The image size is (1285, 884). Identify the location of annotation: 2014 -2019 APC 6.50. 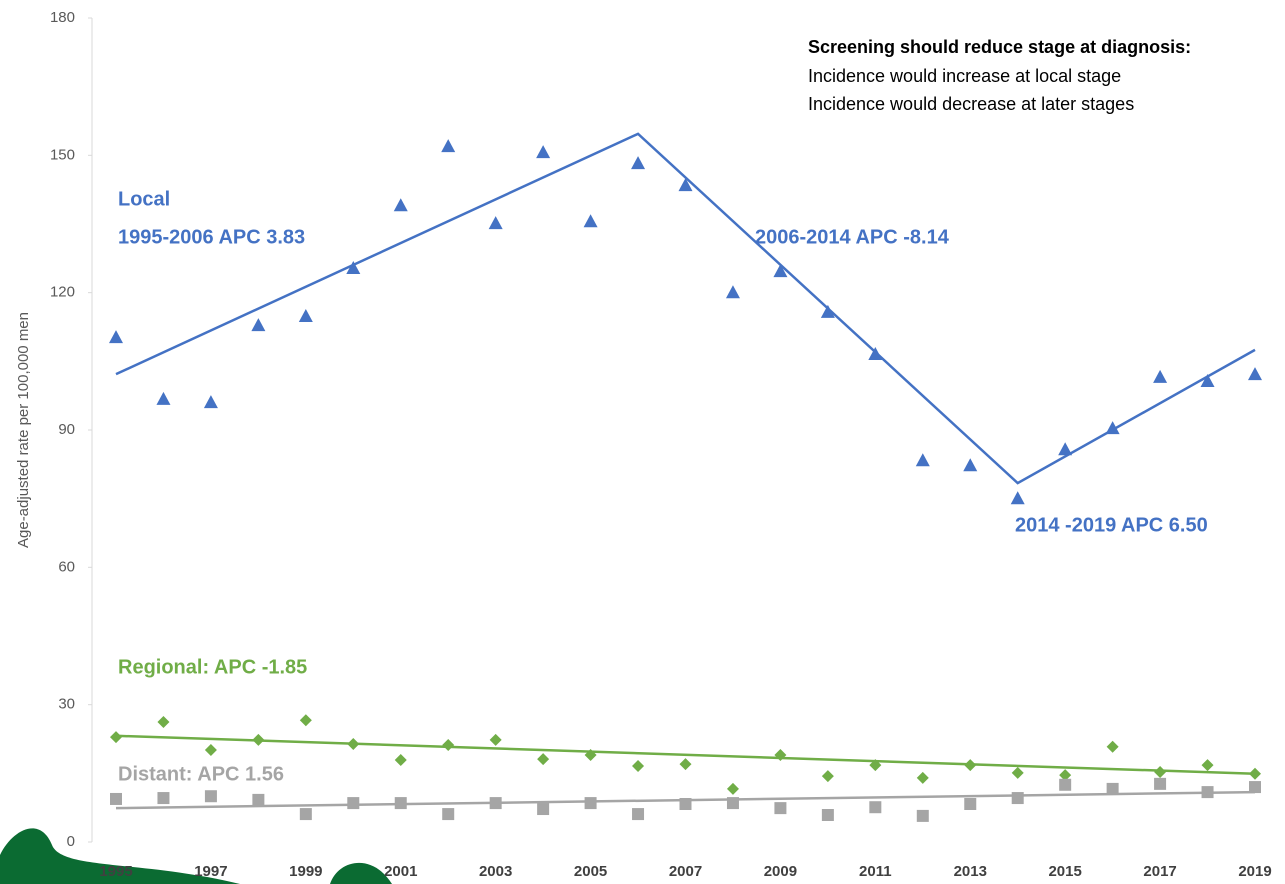
(1111, 525).